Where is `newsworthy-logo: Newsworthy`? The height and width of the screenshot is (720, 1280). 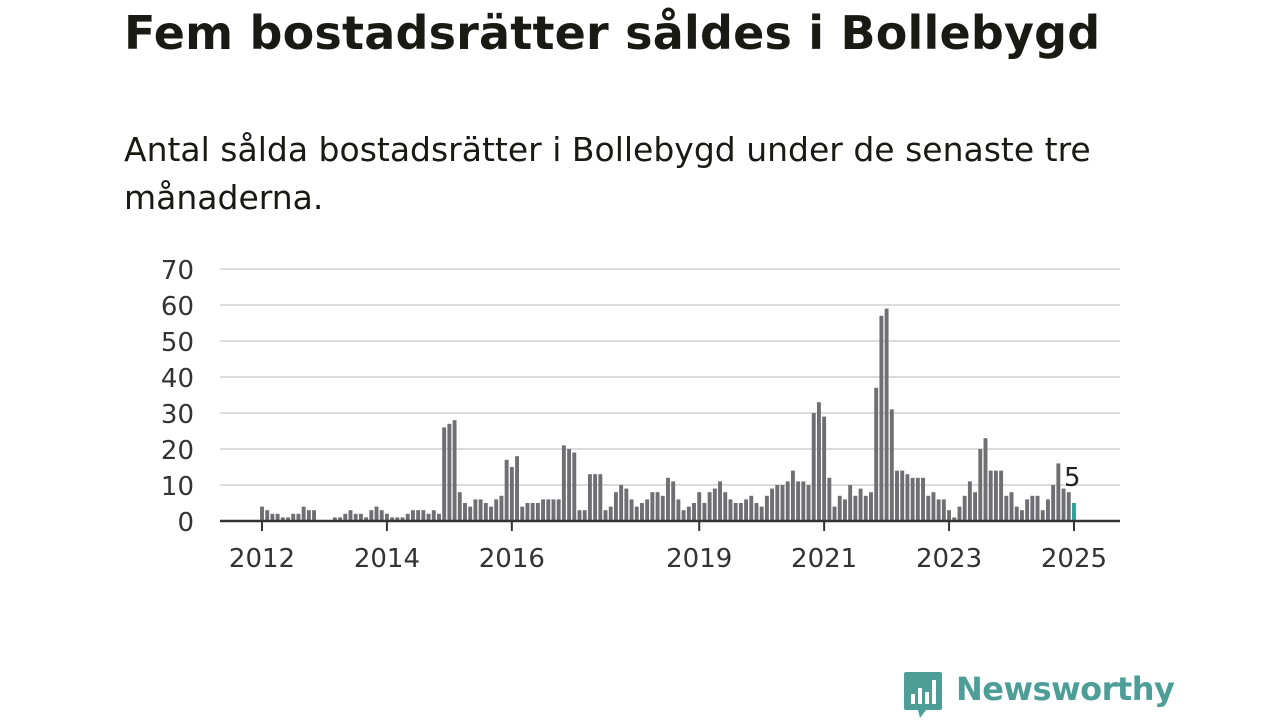 newsworthy-logo: Newsworthy is located at coordinates (1038, 695).